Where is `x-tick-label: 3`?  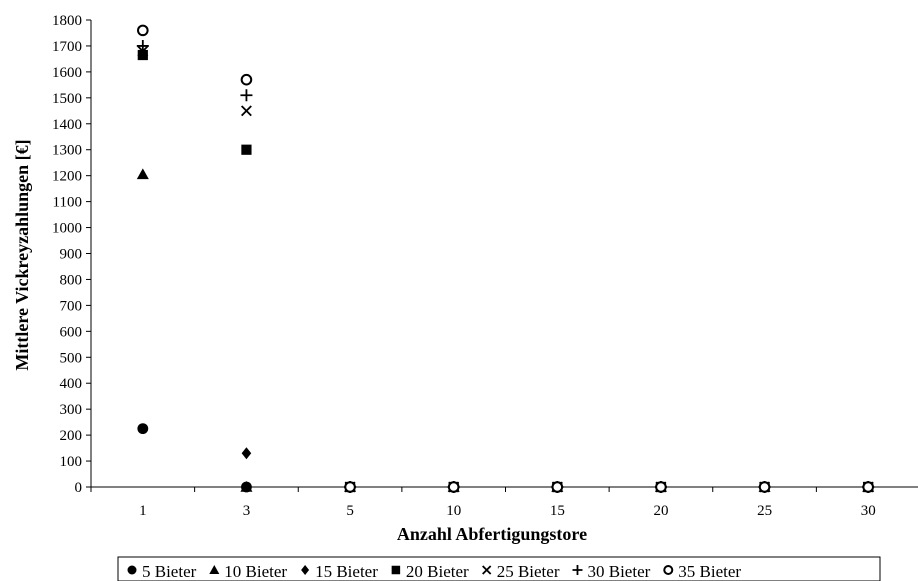 x-tick-label: 3 is located at coordinates (247, 511).